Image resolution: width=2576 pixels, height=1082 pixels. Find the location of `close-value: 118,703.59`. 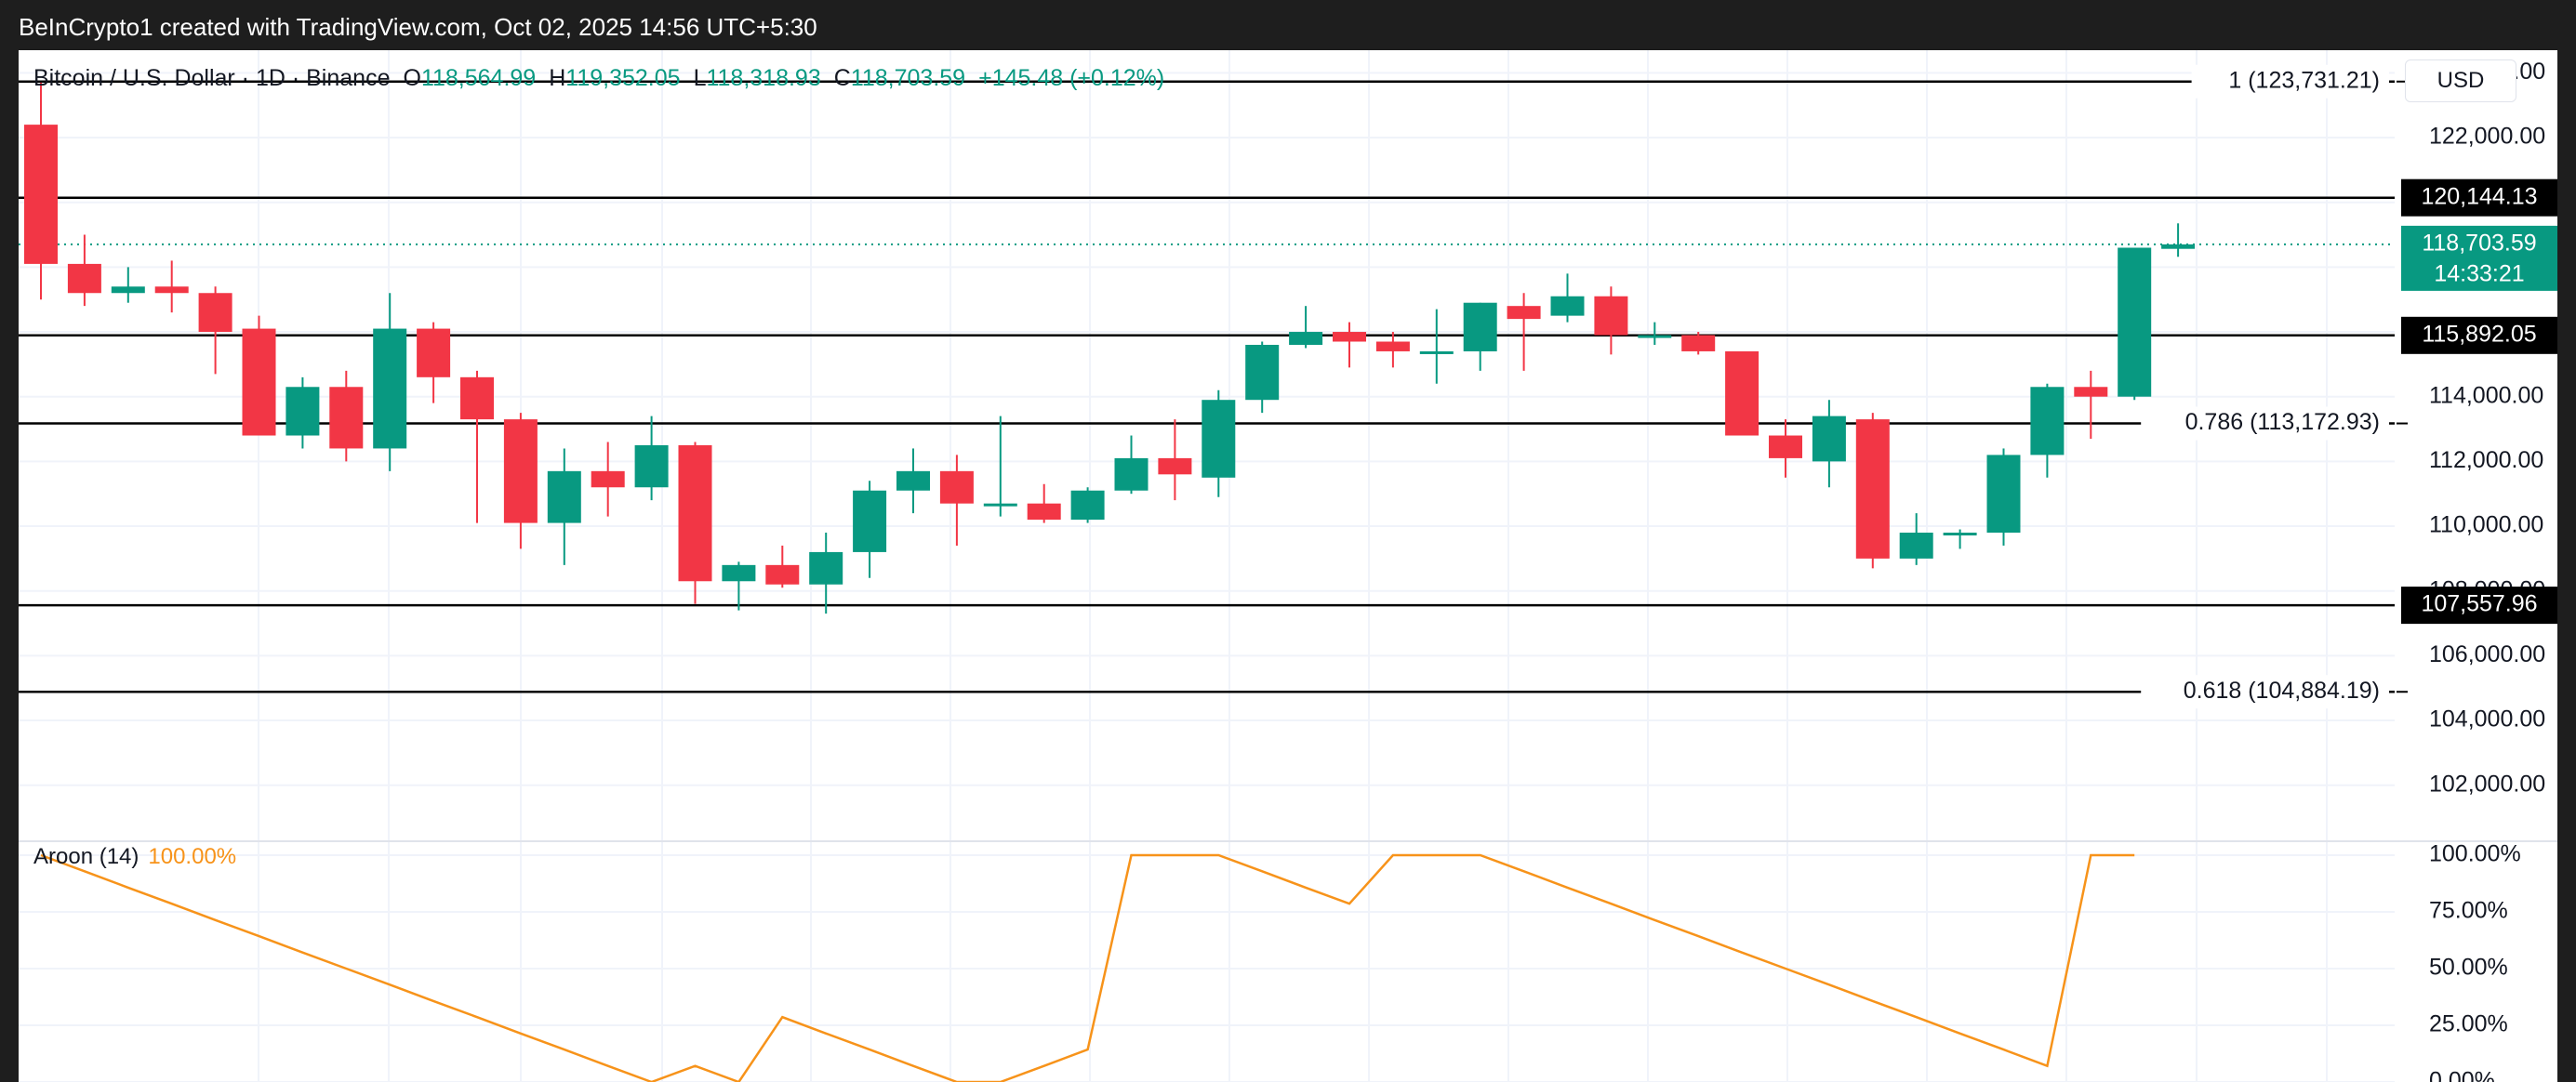

close-value: 118,703.59 is located at coordinates (908, 78).